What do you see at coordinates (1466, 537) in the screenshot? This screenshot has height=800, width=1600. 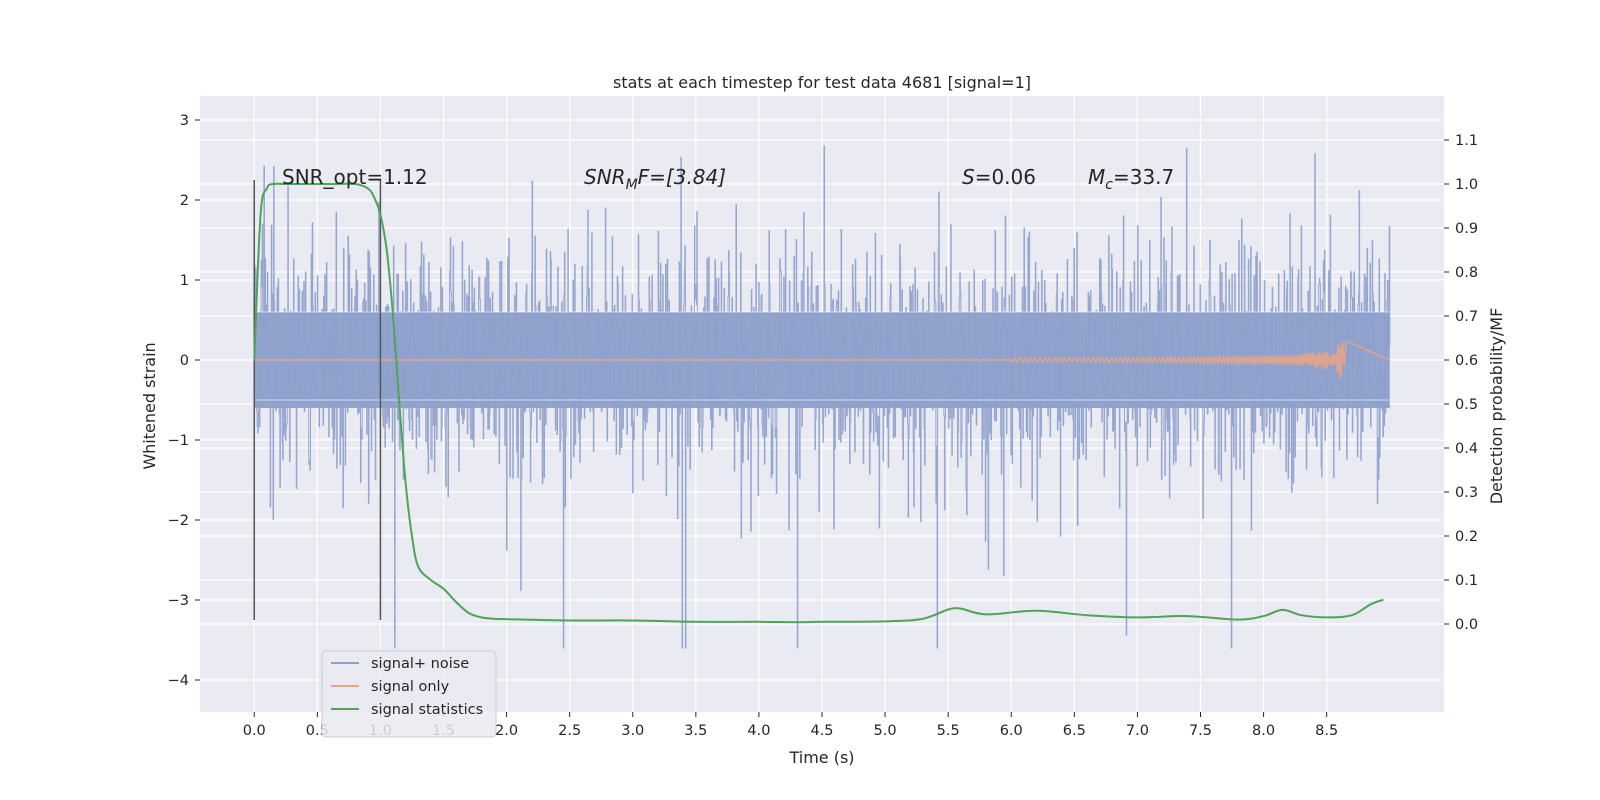 I see `y-right-tick-label: 0.2` at bounding box center [1466, 537].